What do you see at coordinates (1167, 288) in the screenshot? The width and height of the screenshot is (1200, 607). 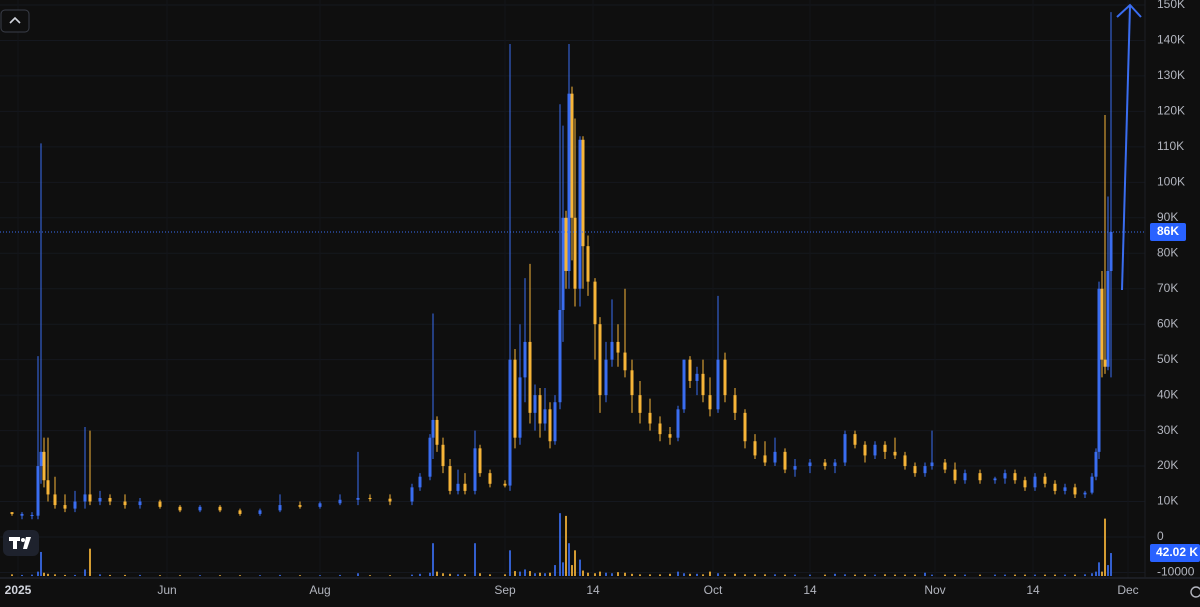 I see `y-tick-label: 70K` at bounding box center [1167, 288].